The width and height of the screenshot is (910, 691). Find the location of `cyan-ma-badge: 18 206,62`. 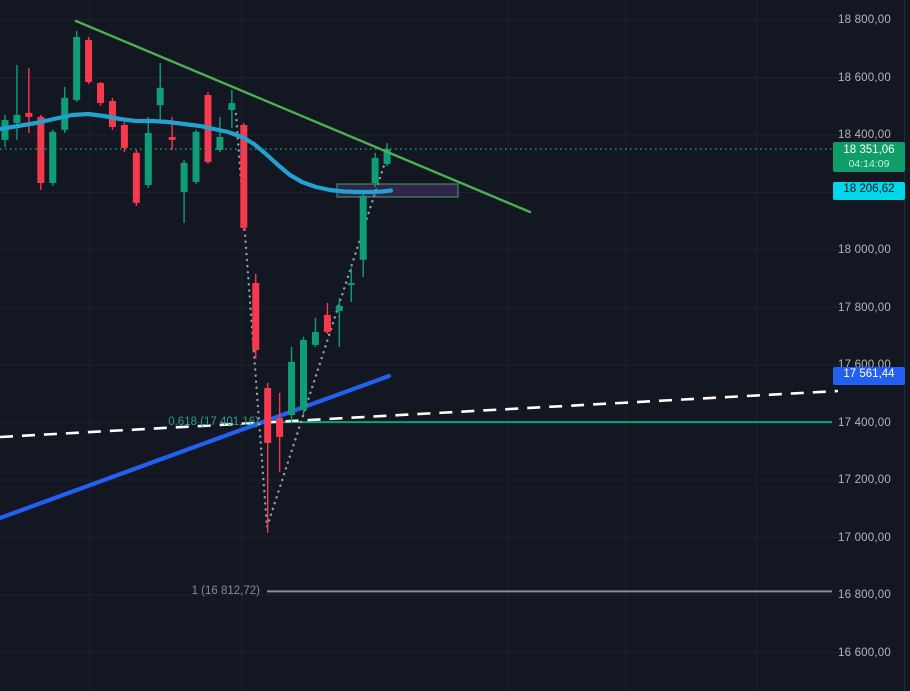

cyan-ma-badge: 18 206,62 is located at coordinates (869, 190).